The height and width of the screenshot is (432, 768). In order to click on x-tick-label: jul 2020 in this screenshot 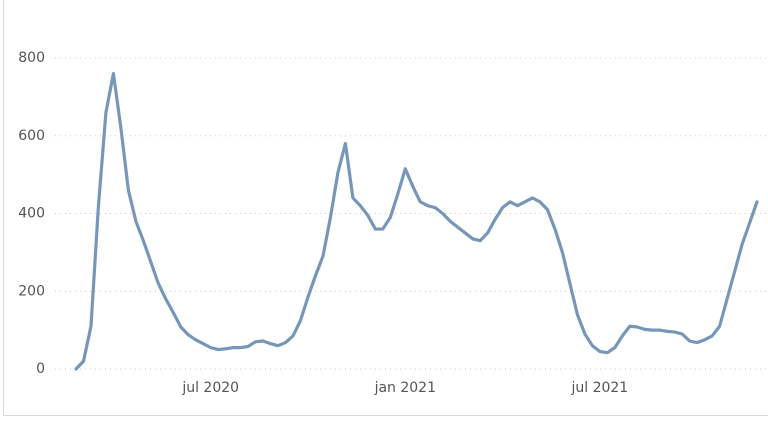, I will do `click(210, 388)`.